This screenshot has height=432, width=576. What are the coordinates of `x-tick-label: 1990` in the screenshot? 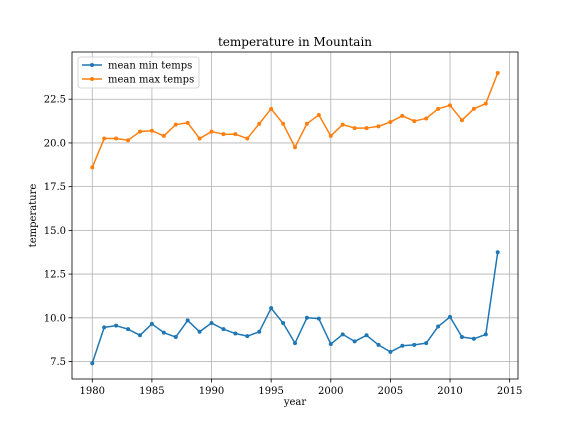 It's located at (211, 391).